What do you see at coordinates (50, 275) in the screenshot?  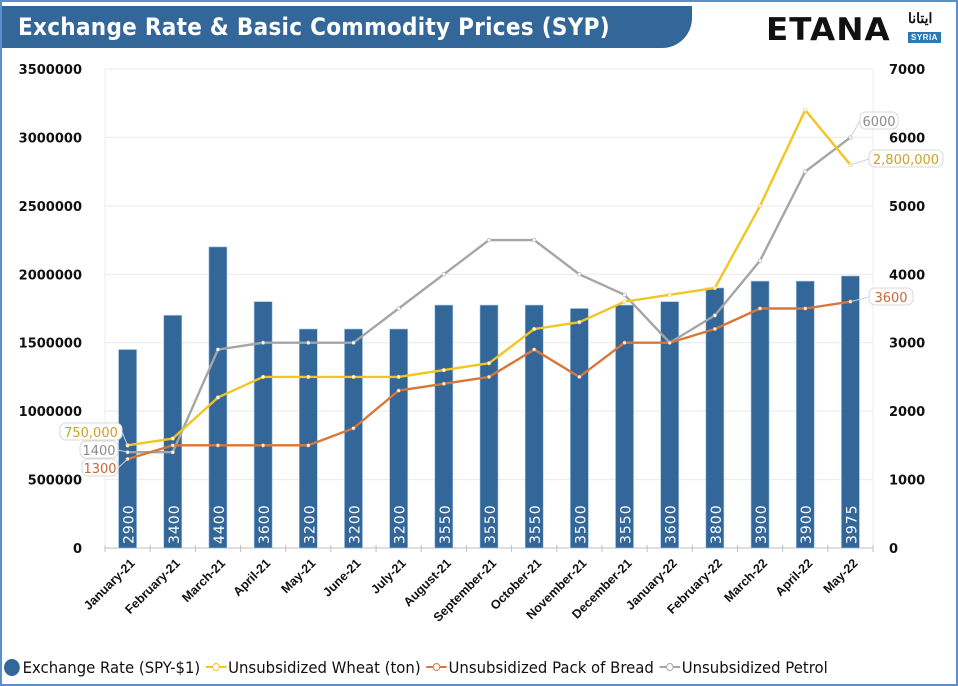 I see `left-axis-tick-label: 2000000` at bounding box center [50, 275].